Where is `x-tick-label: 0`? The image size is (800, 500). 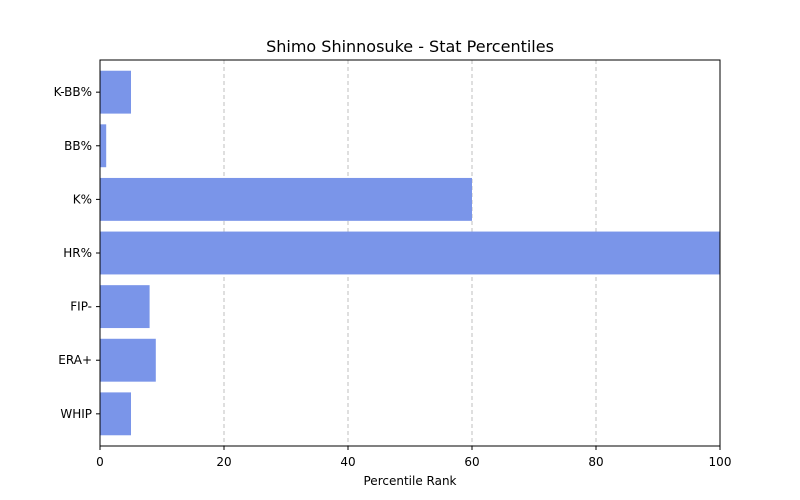
x-tick-label: 0 is located at coordinates (100, 462).